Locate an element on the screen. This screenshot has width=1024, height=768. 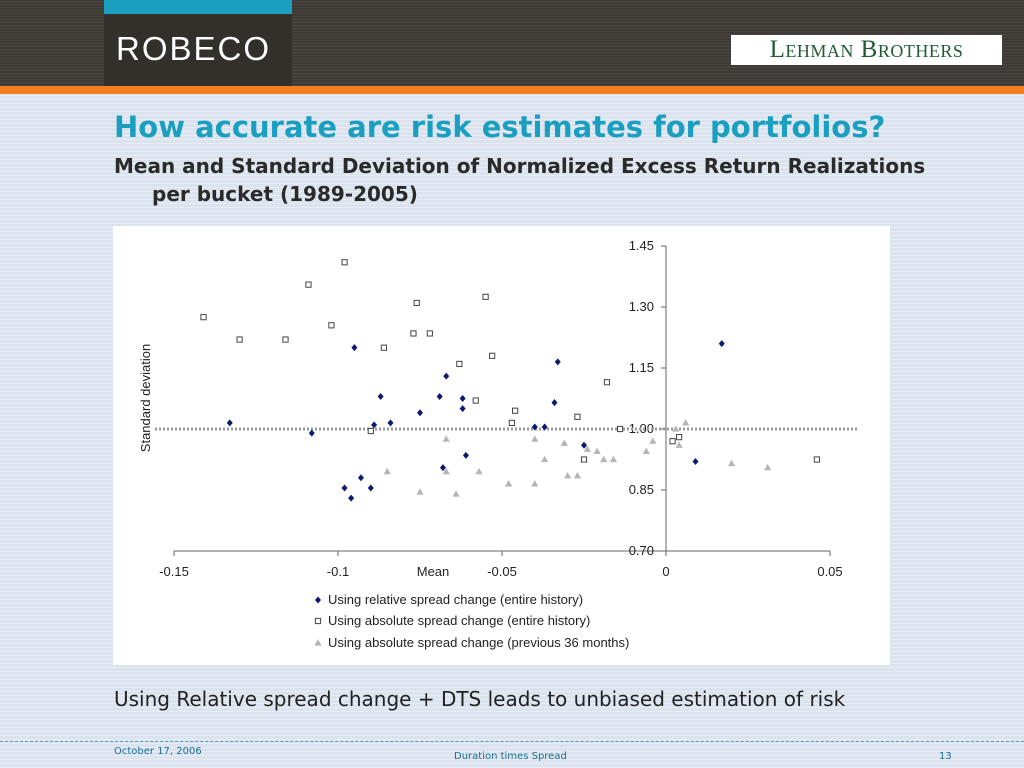
y-tick-label: 1.45 is located at coordinates (641, 245).